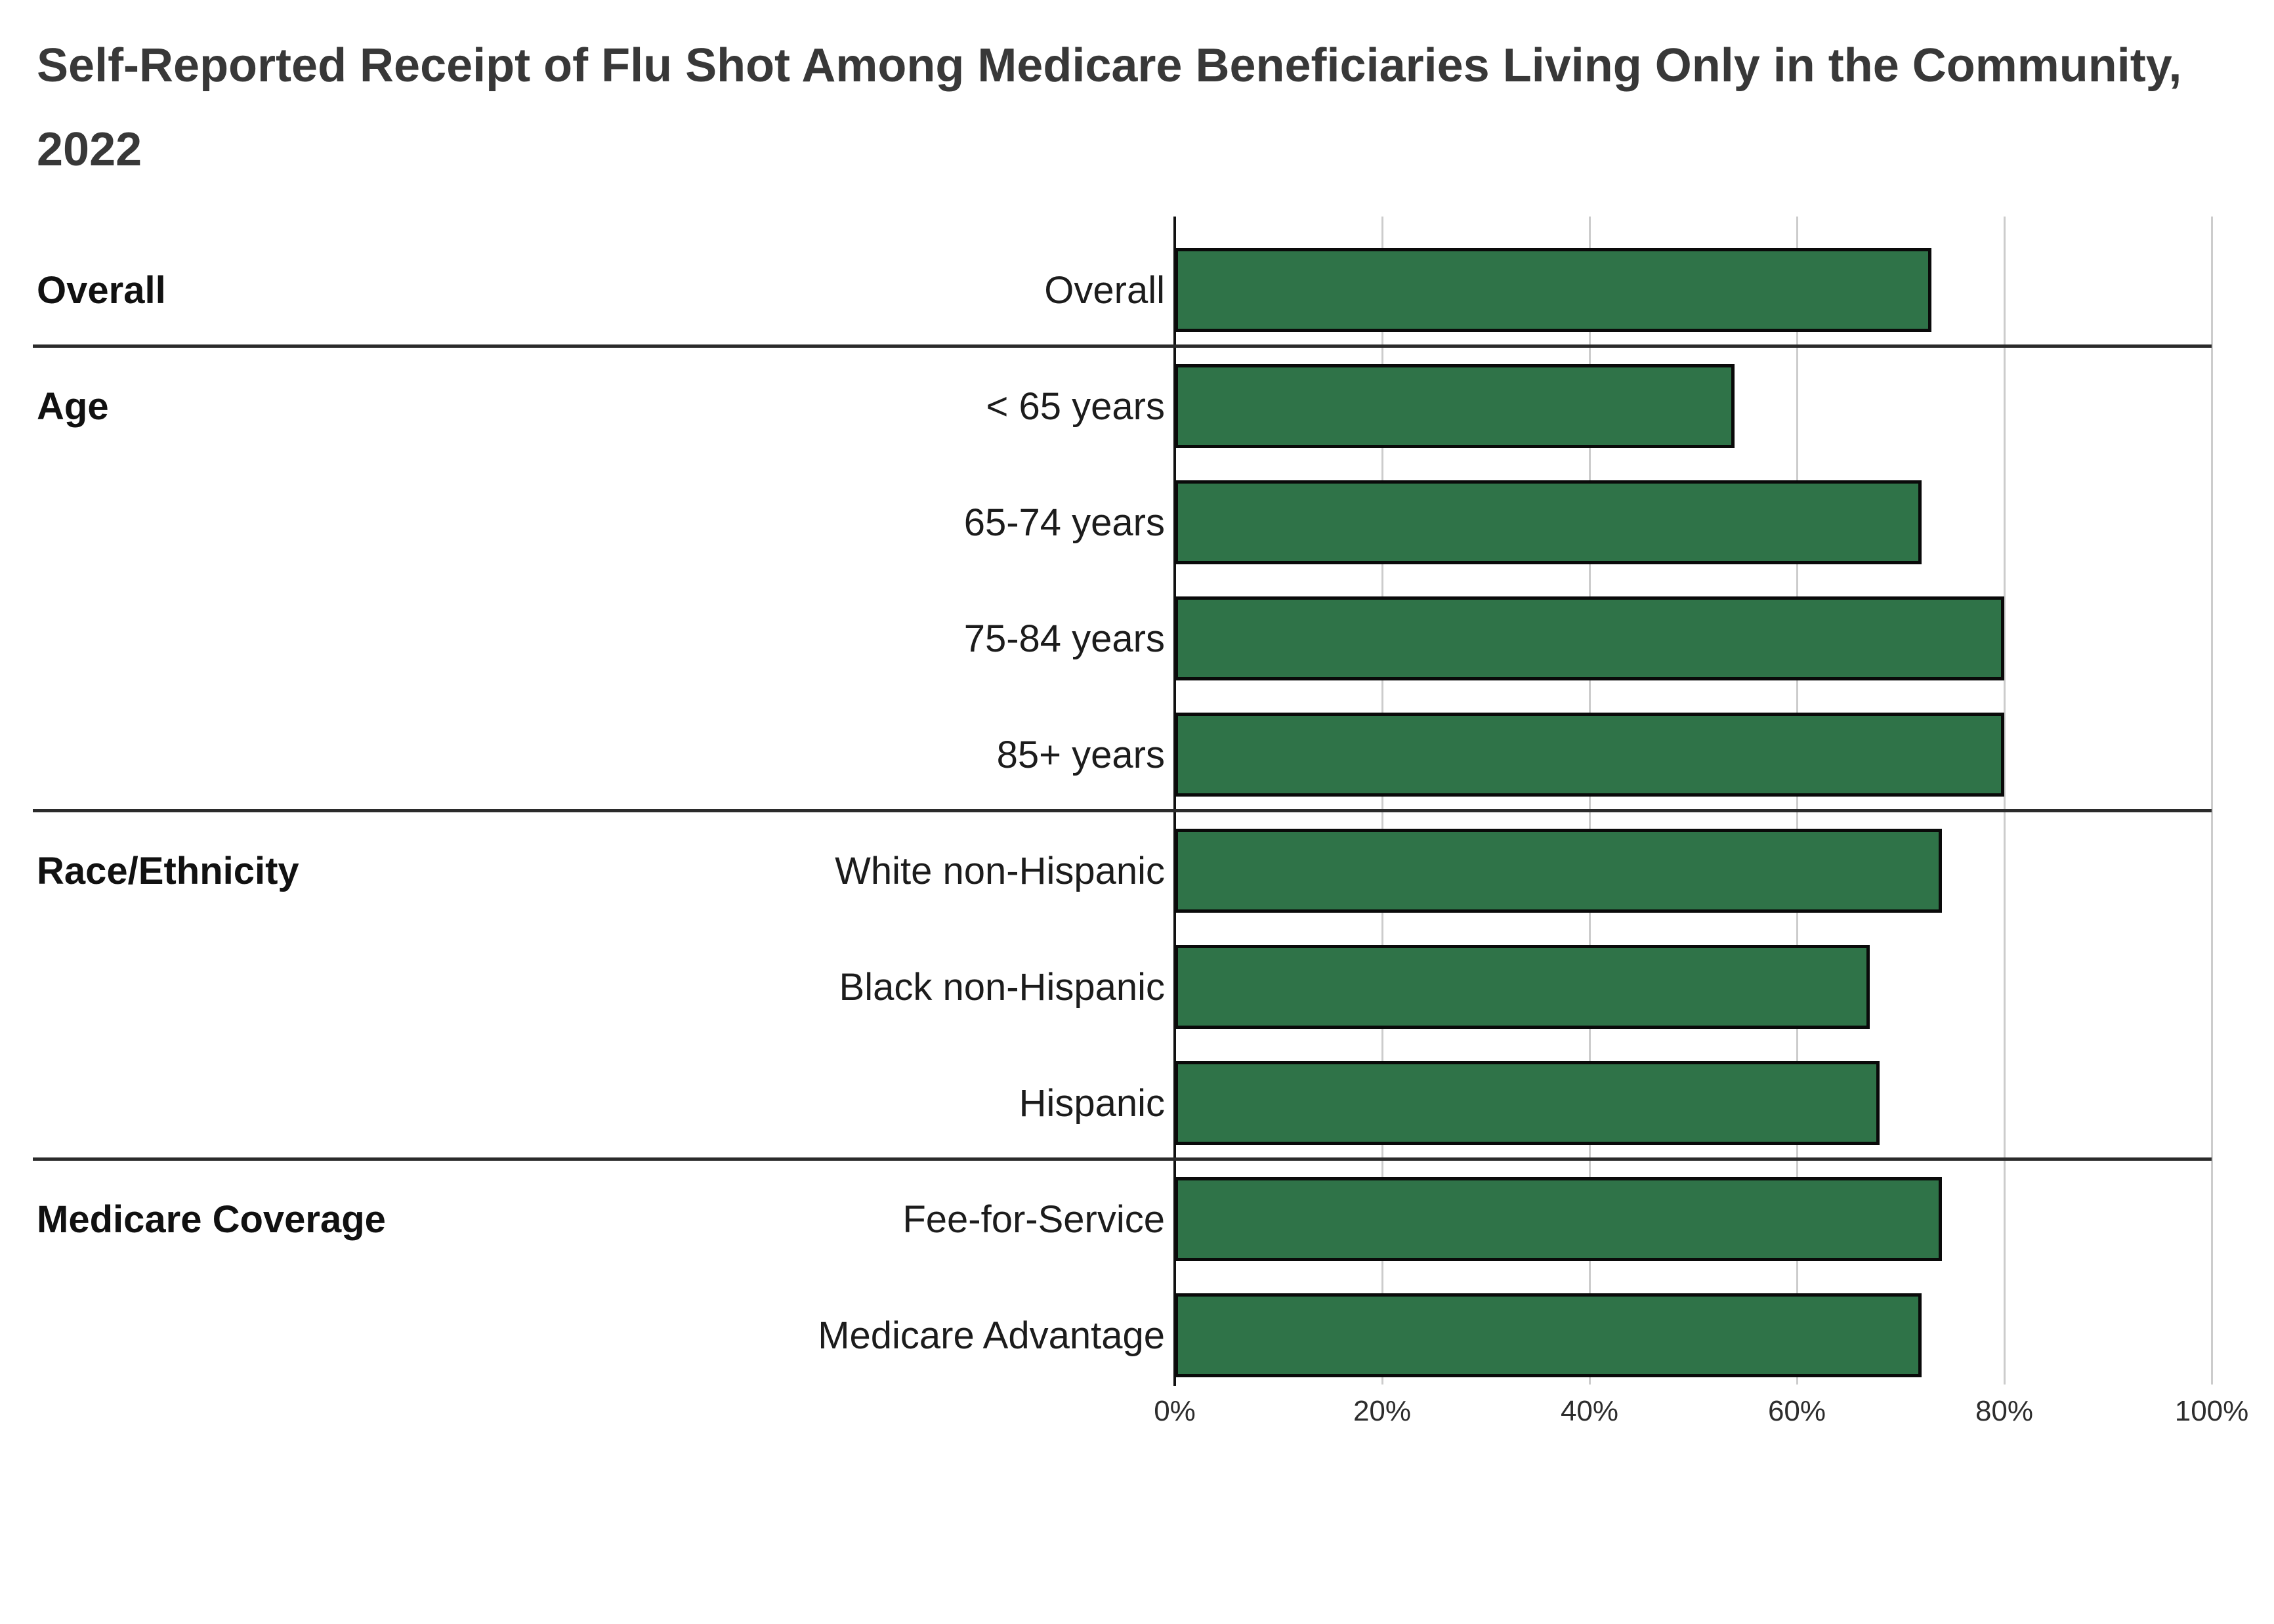  I want to click on x-axis-tick-80: 80%, so click(2004, 1411).